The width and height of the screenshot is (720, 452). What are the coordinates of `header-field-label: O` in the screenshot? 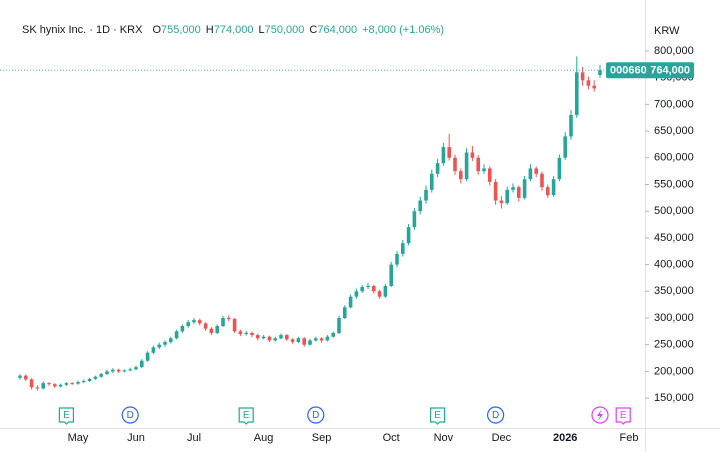 It's located at (156, 30).